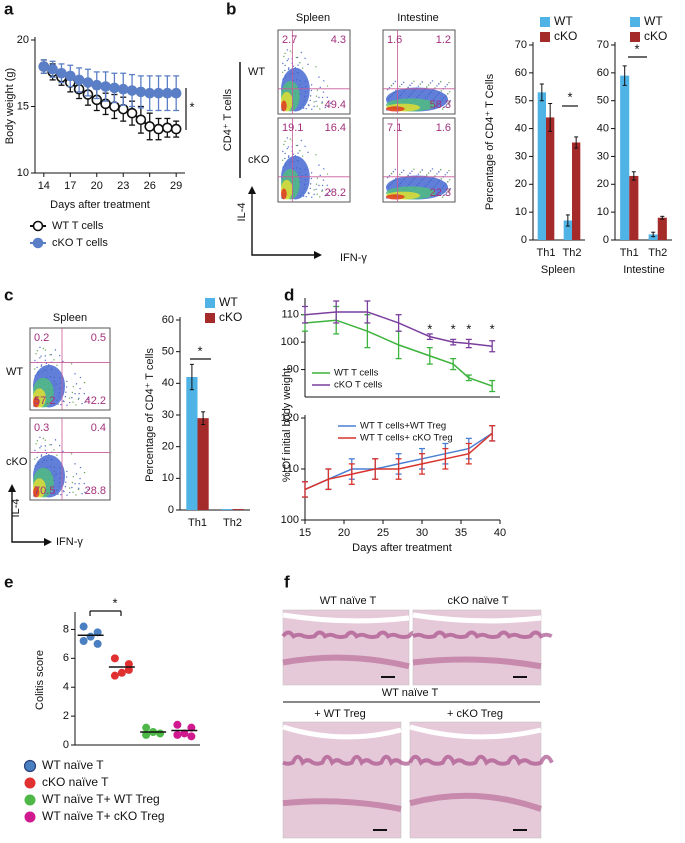 The image size is (685, 843). I want to click on y-tick-label: 30, so click(521, 156).